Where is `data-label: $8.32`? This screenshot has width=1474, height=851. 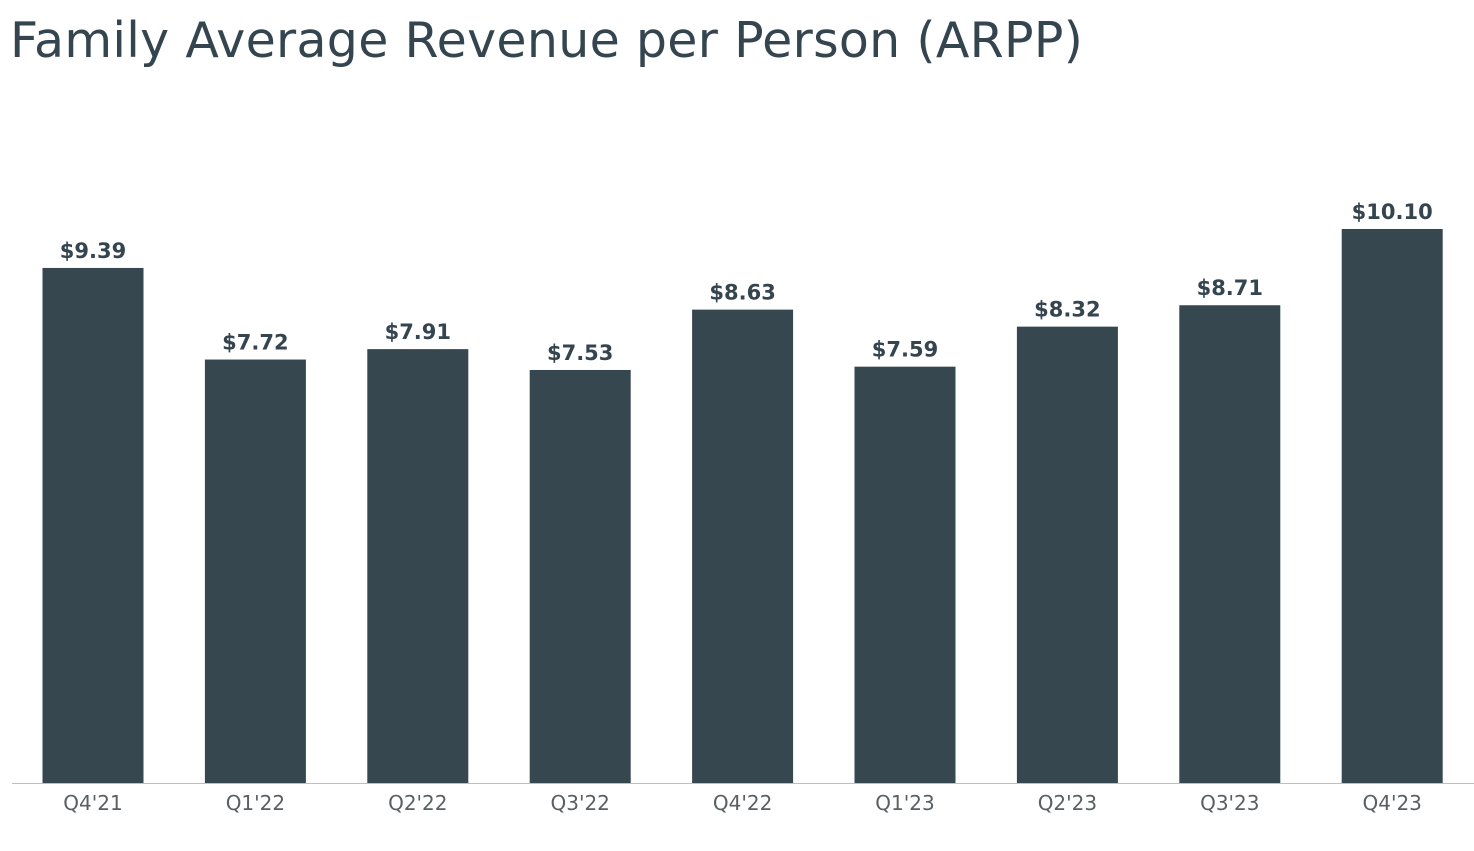 data-label: $8.32 is located at coordinates (1067, 310).